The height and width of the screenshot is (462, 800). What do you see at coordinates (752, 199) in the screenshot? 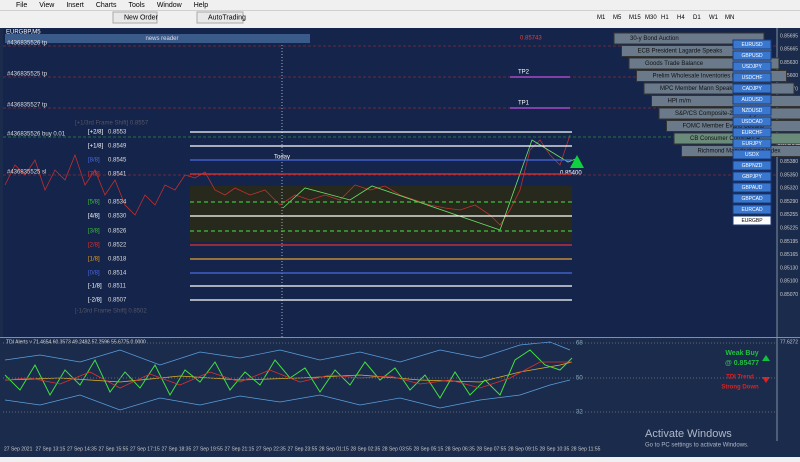
I see `symbol-label: GBPCAD` at bounding box center [752, 199].